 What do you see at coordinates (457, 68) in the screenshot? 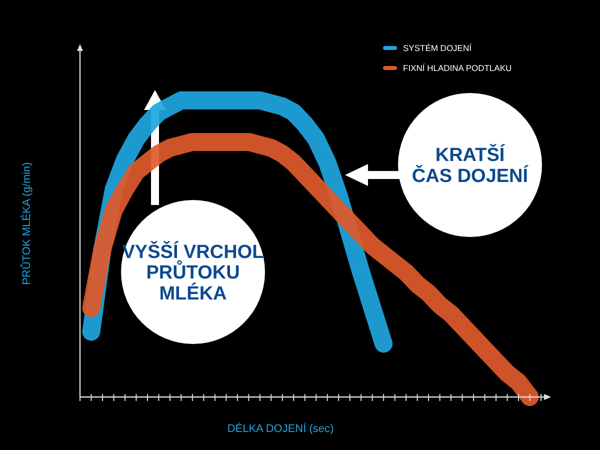
I see `legend-label: FIXNÍ HLADINA PODTLAKU` at bounding box center [457, 68].